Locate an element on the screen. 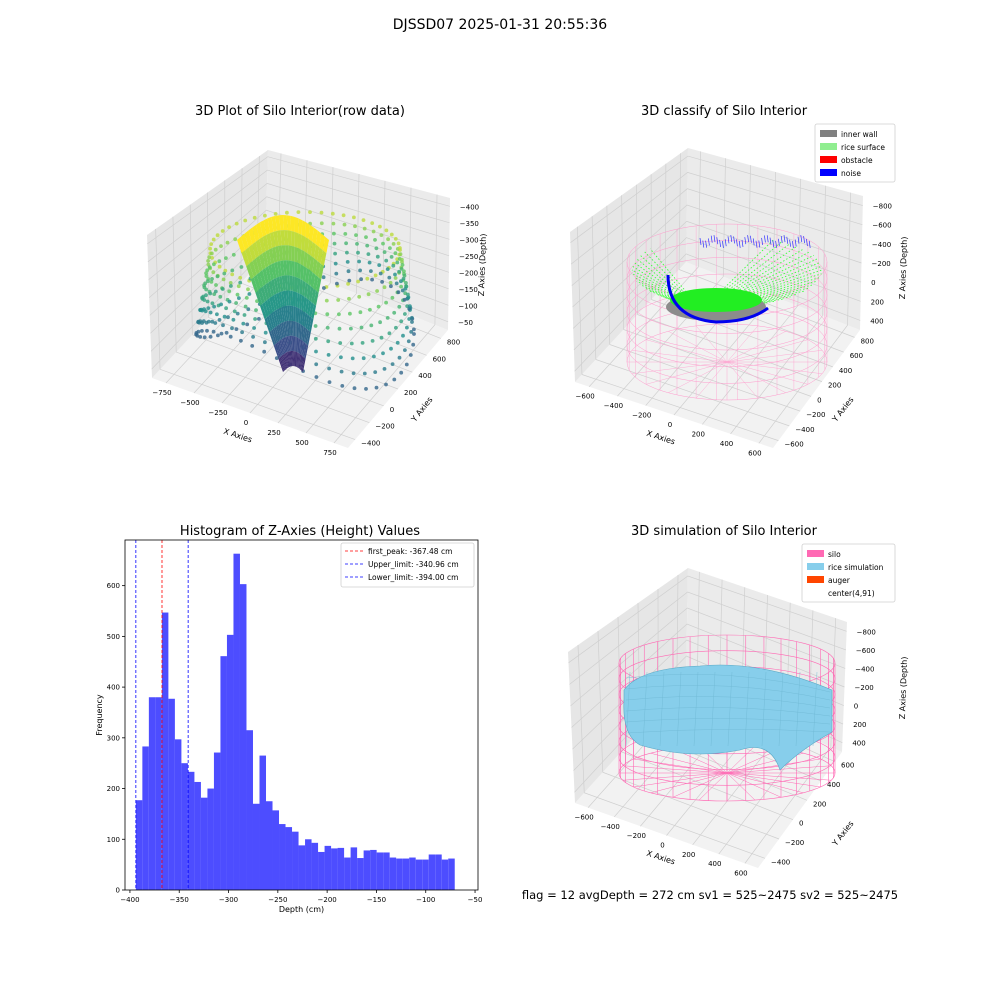 The image size is (1000, 1000). legend-swatch is located at coordinates (815, 592).